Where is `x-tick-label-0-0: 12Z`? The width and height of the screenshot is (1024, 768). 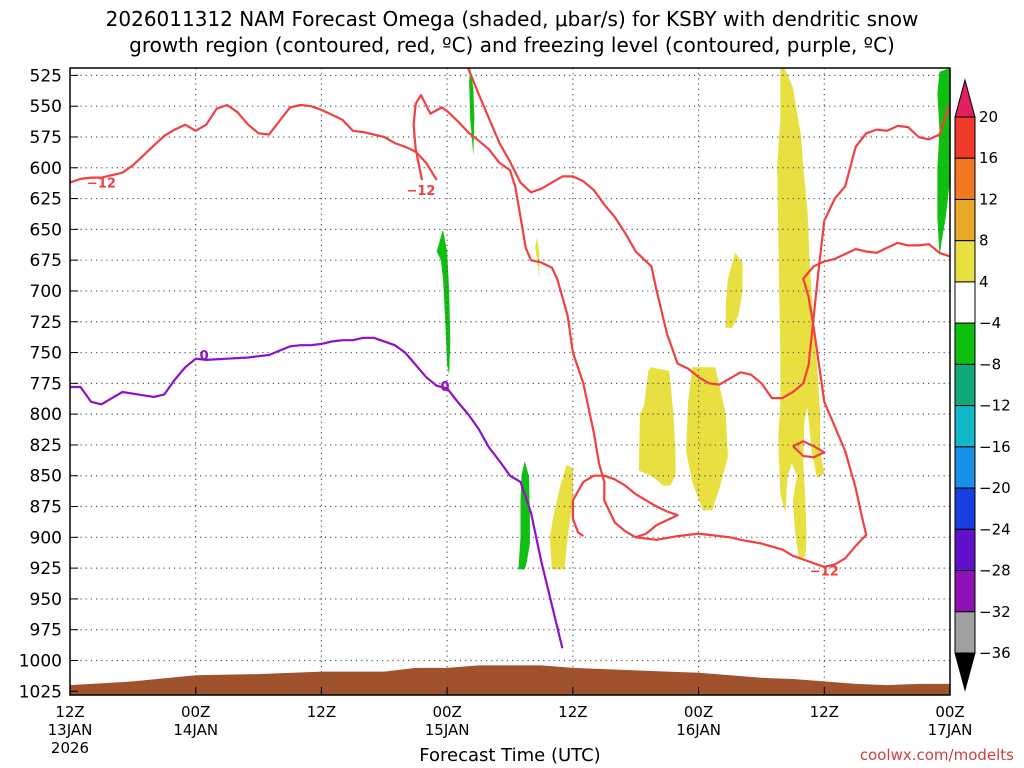 x-tick-label-0-0: 12Z is located at coordinates (69, 712).